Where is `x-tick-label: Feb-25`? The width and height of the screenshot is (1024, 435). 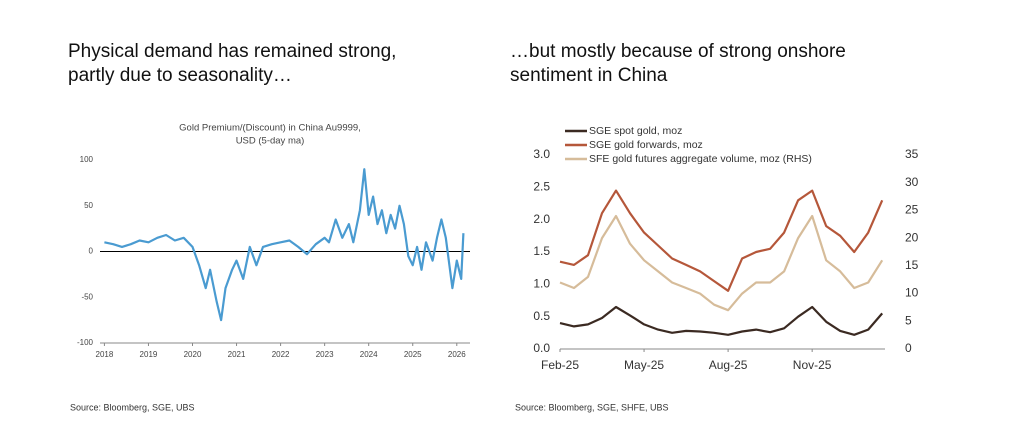 x-tick-label: Feb-25 is located at coordinates (560, 365).